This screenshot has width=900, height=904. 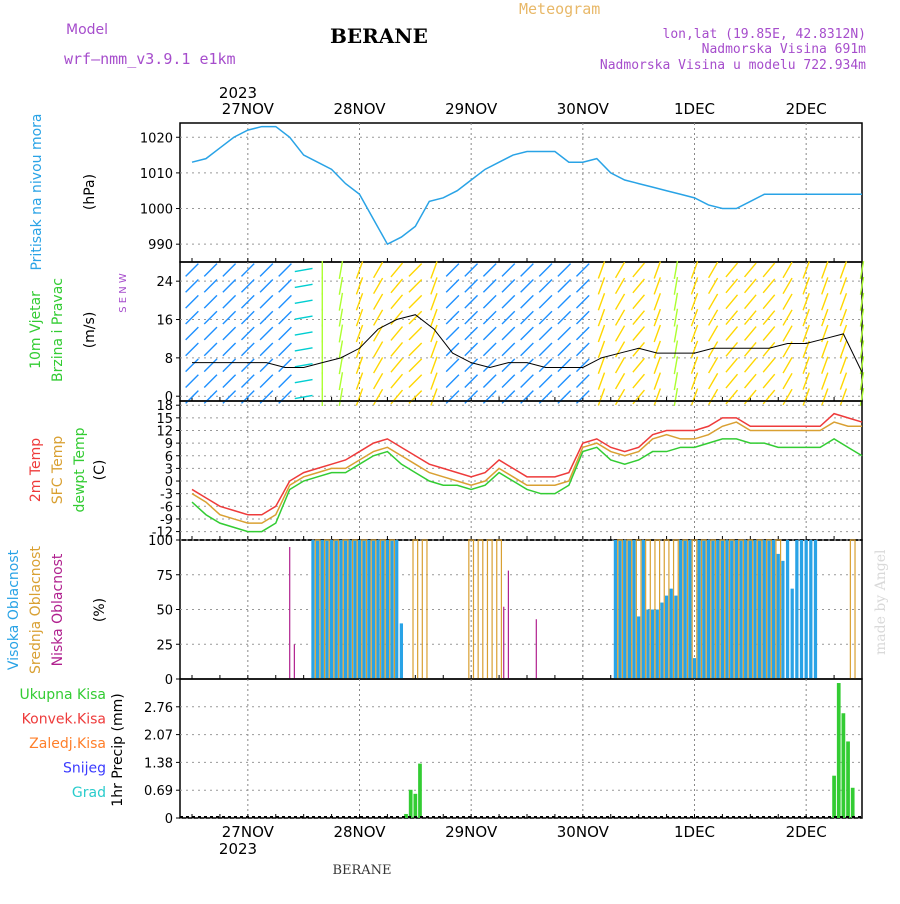 What do you see at coordinates (87, 30) in the screenshot?
I see `model-label: Model` at bounding box center [87, 30].